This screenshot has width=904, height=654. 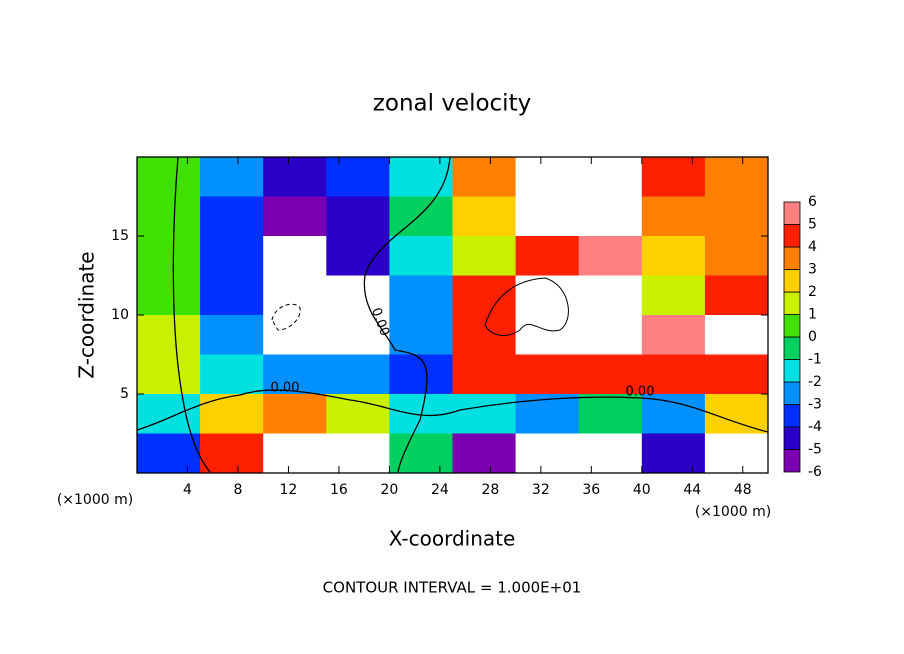 I want to click on footer: CONTOUR INTERVAL = 1.000E+01, so click(x=452, y=588).